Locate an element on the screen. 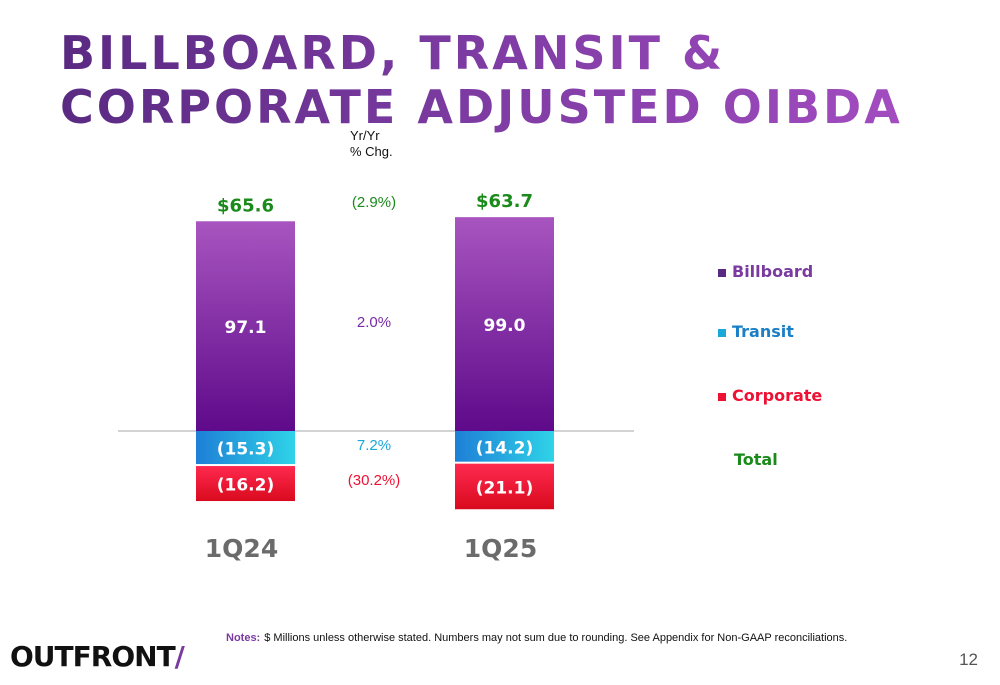 This screenshot has height=685, width=1000. yoy-change-total: (2.9%) is located at coordinates (374, 202).